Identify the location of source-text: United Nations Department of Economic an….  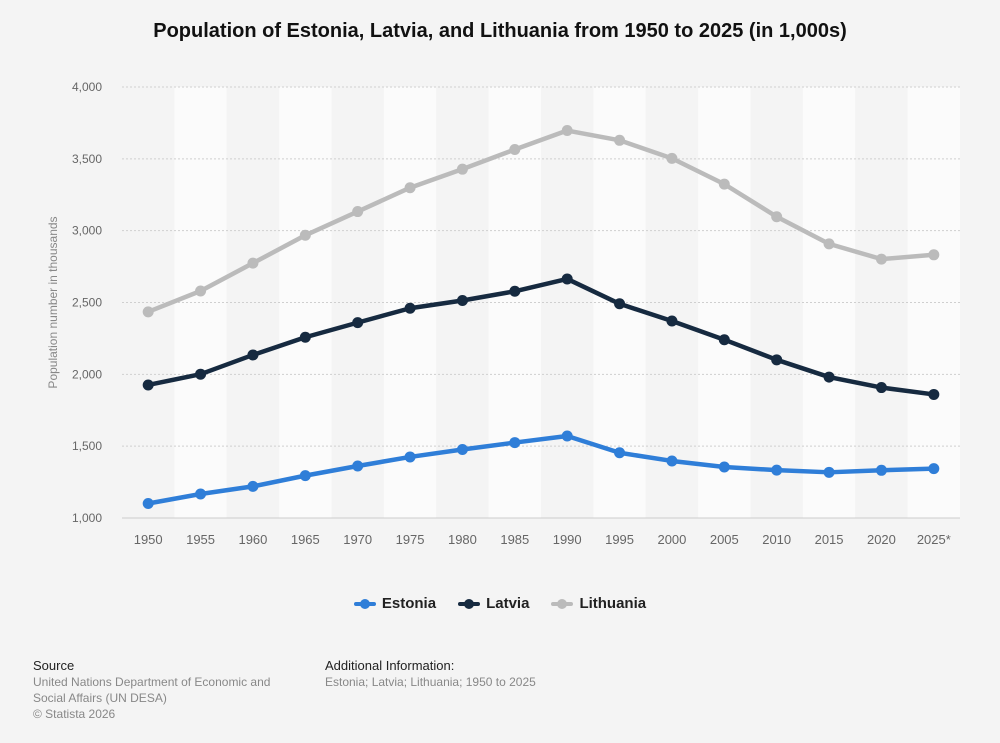
(152, 690).